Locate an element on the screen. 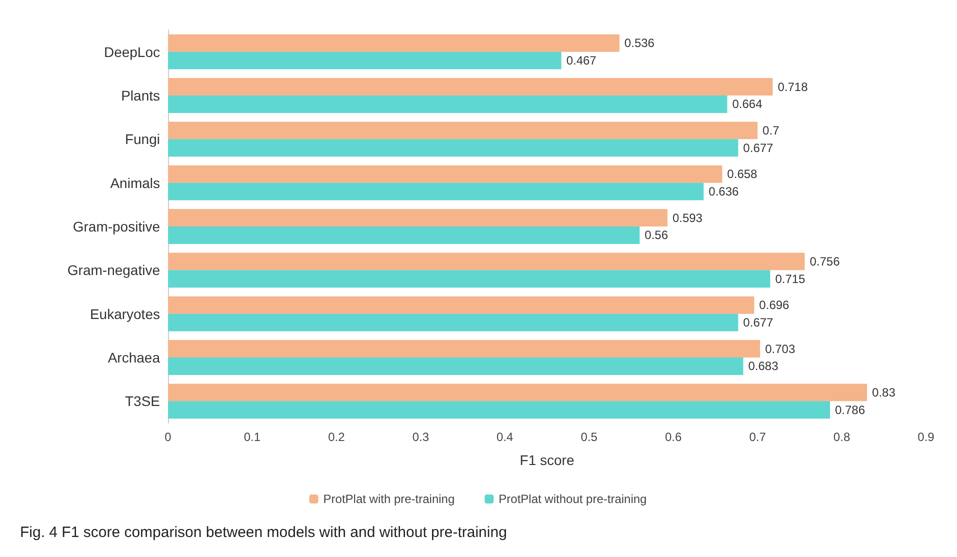  y-tick-label: Plants is located at coordinates (140, 96).